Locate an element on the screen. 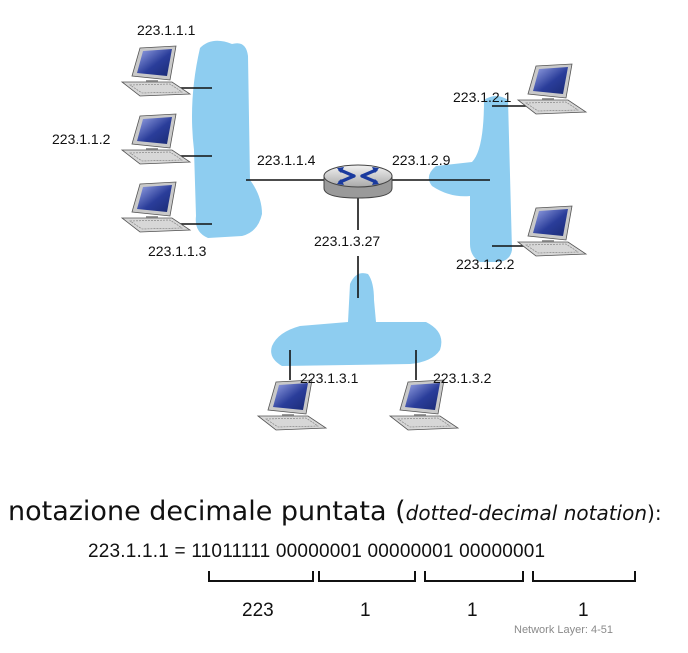 This screenshot has width=688, height=653. slide-footer: Network Layer: 4-51 is located at coordinates (564, 630).